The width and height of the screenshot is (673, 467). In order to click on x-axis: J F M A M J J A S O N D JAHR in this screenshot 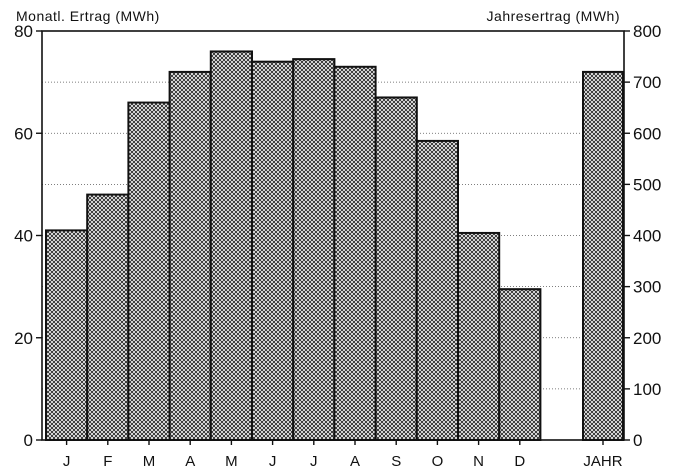, I will do `click(343, 453)`.